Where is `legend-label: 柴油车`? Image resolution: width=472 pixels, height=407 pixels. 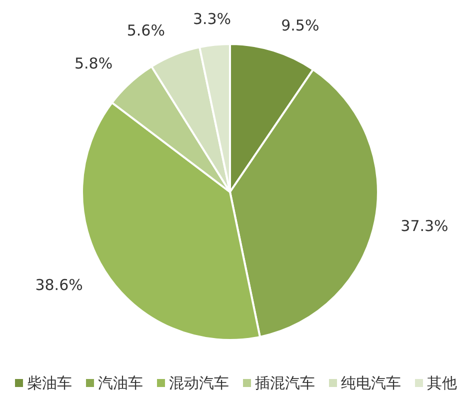
legend-label: 柴油车 is located at coordinates (49, 383).